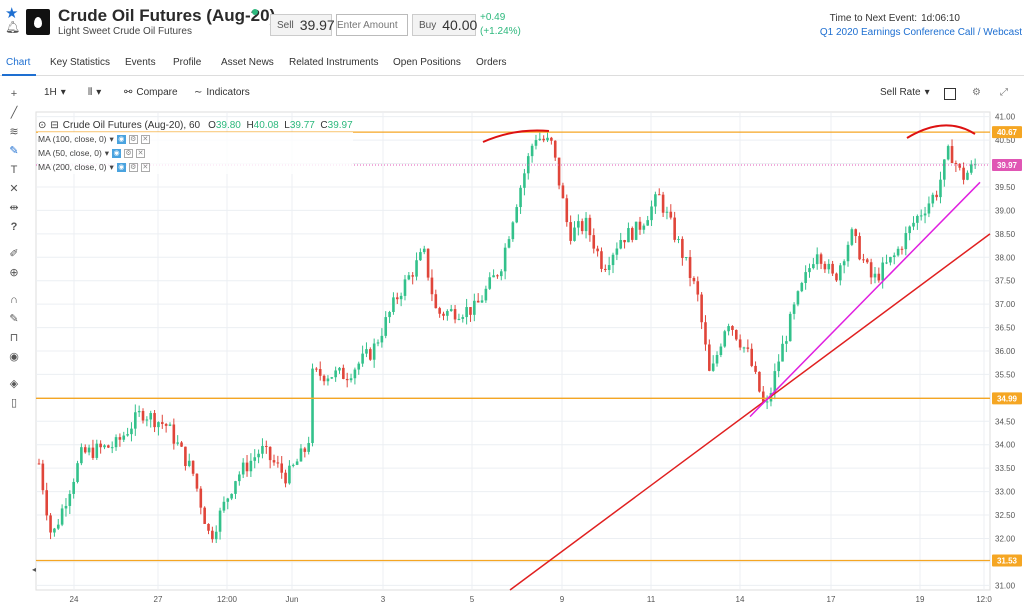  I want to click on magenta-support-line, so click(865, 299).